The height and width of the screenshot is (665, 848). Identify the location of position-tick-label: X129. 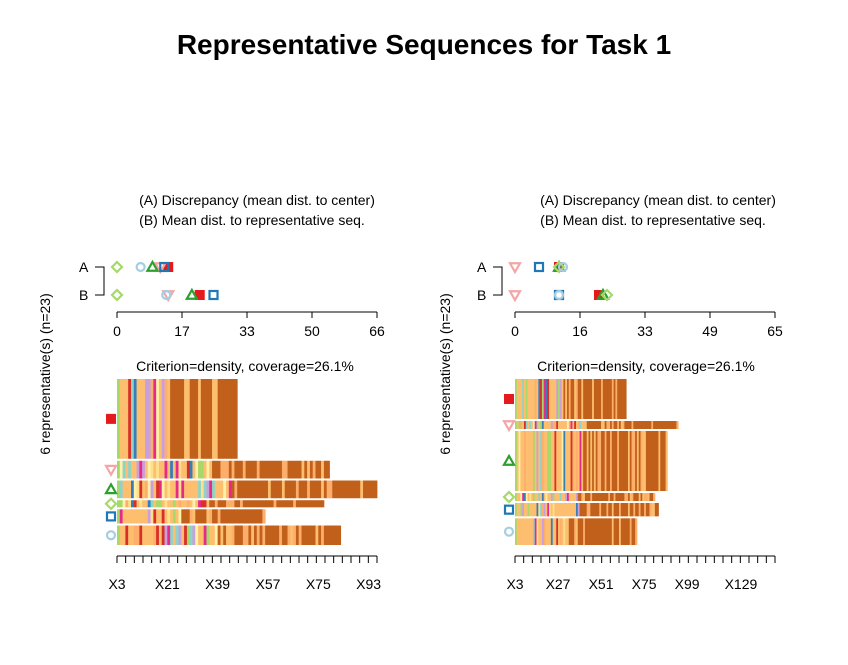
(741, 584).